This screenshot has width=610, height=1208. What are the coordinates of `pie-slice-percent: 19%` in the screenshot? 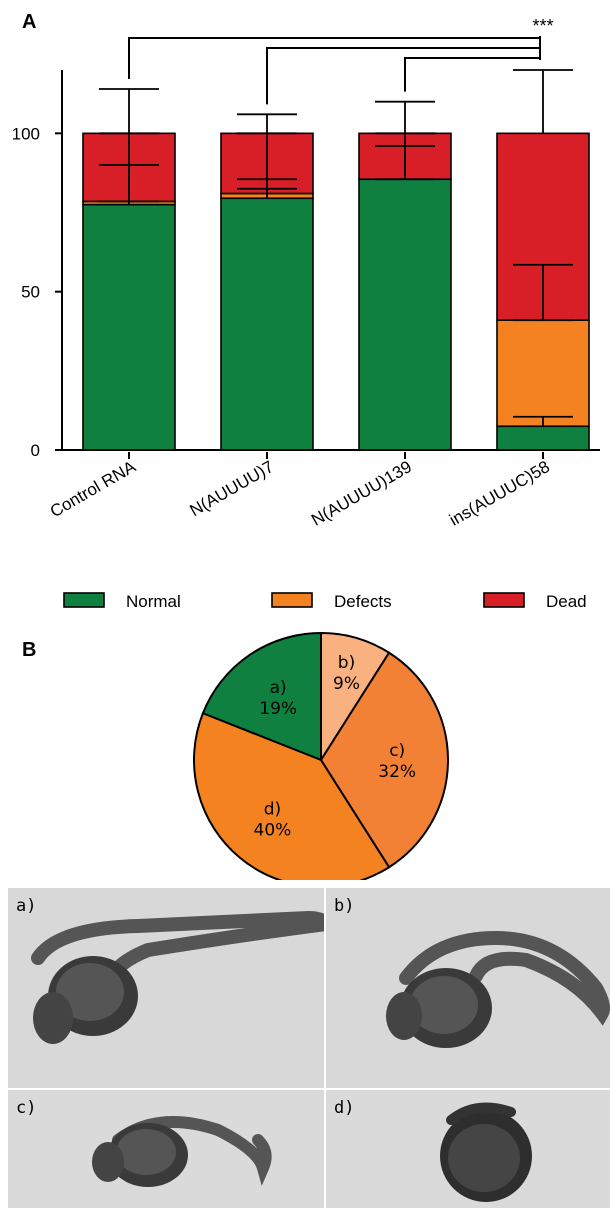 It's located at (278, 709).